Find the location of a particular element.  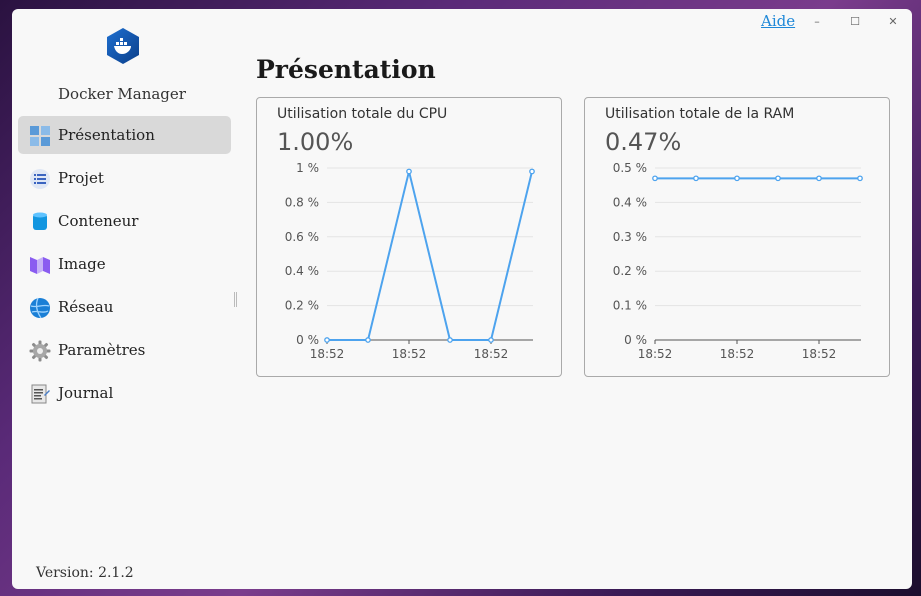

dashboard-grid-icon is located at coordinates (40, 136).